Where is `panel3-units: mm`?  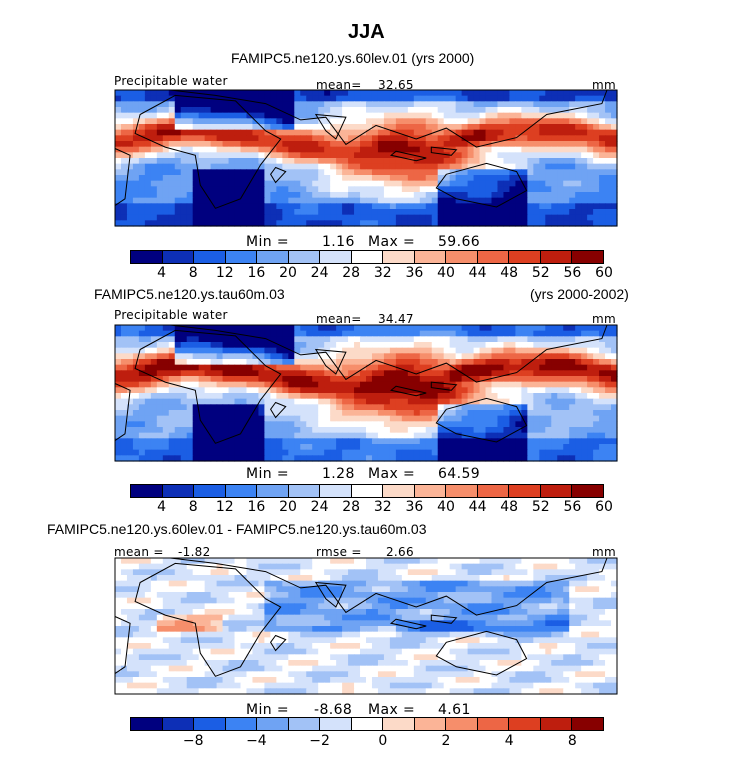
panel3-units: mm is located at coordinates (604, 552).